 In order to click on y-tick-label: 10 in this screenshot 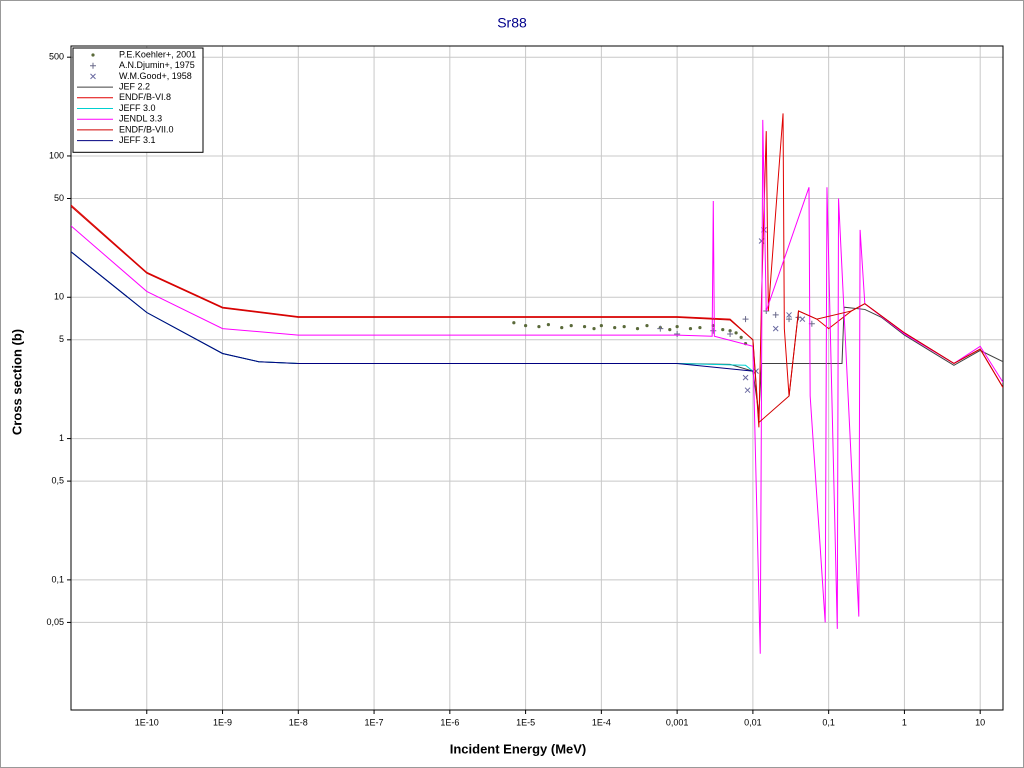, I will do `click(59, 297)`.